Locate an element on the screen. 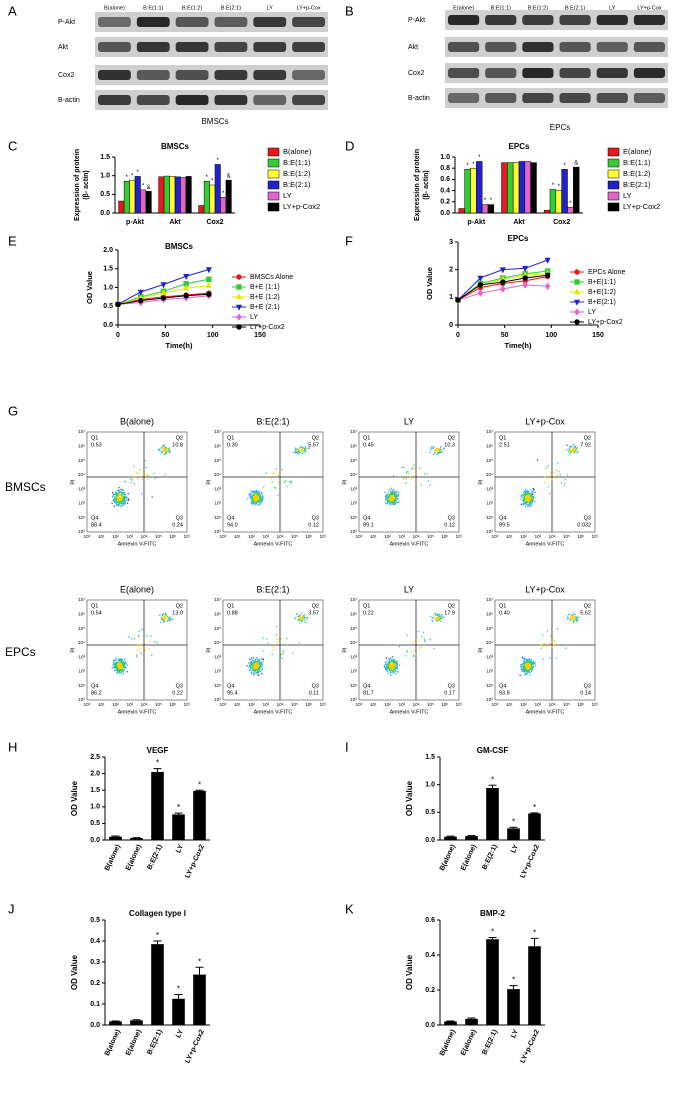 Image resolution: width=693 pixels, height=1104 pixels. legend-marker is located at coordinates (577, 322).